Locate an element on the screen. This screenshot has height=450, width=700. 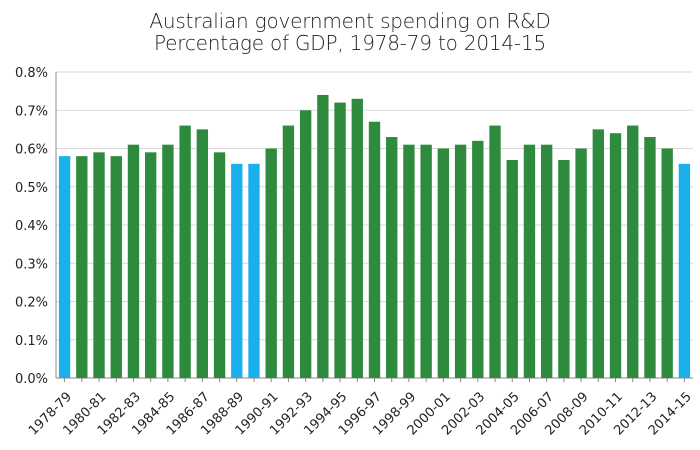
y-tick-label: 0.7% is located at coordinates (31, 111).